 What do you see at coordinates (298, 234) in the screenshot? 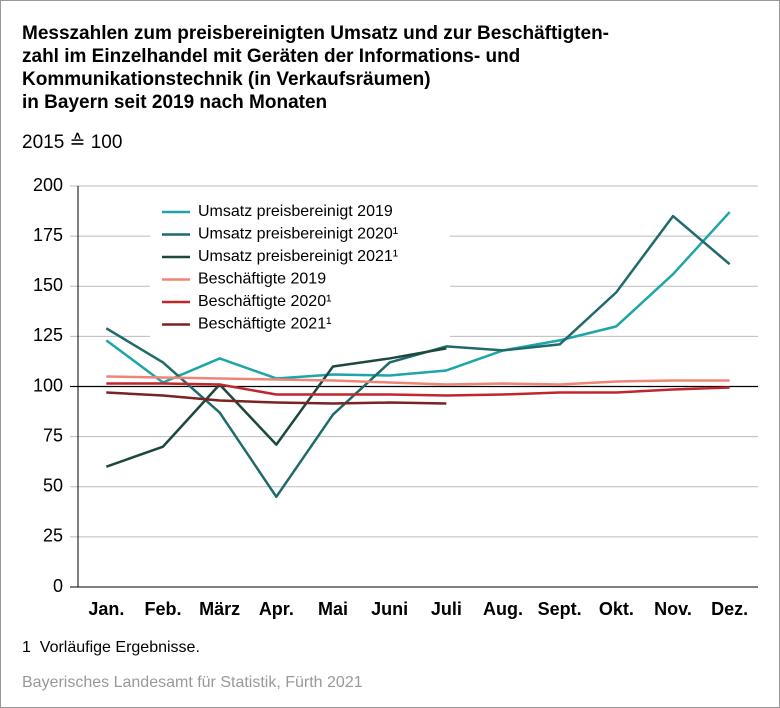
I see `legend-label: Umsatz preisbereinigt 2020¹` at bounding box center [298, 234].